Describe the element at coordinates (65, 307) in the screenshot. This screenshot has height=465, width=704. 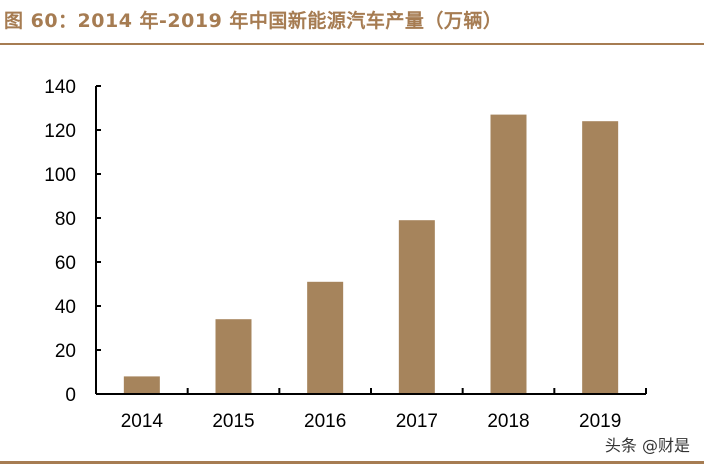
I see `y-tick-label: 40` at that location.